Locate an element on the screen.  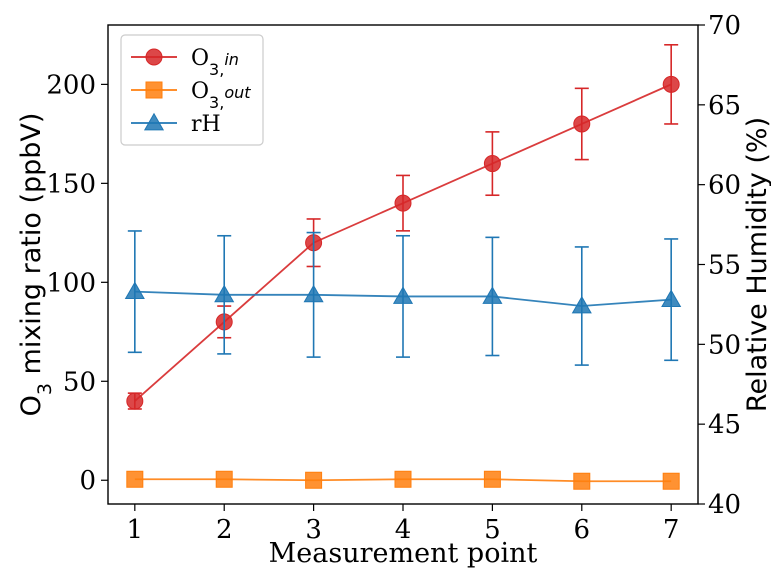
x-tick-label: 2 is located at coordinates (224, 530).